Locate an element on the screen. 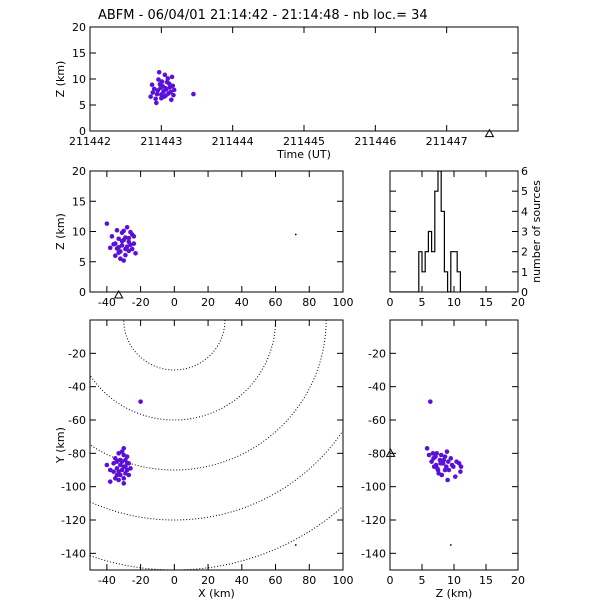  x-tick-label: 20 is located at coordinates (208, 302).